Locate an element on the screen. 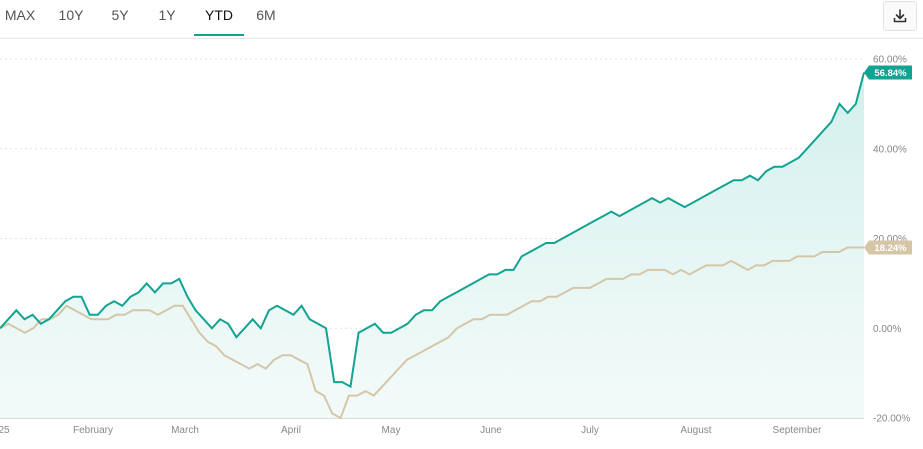 Image resolution: width=923 pixels, height=449 pixels. range-tabs: MAX 10Y 5Y 1Y YTD 6M is located at coordinates (461, 19).